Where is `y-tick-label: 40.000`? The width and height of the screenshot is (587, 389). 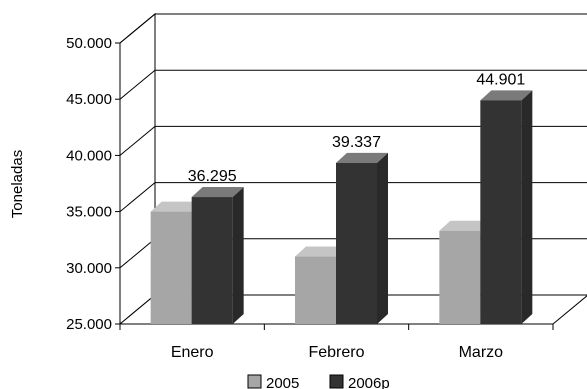
y-tick-label: 40.000 is located at coordinates (89, 155).